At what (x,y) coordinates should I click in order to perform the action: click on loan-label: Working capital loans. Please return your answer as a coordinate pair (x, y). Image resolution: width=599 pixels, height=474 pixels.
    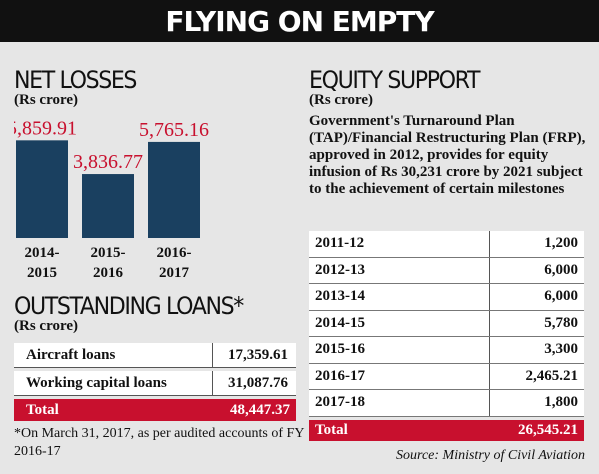
    Looking at the image, I should click on (113, 383).